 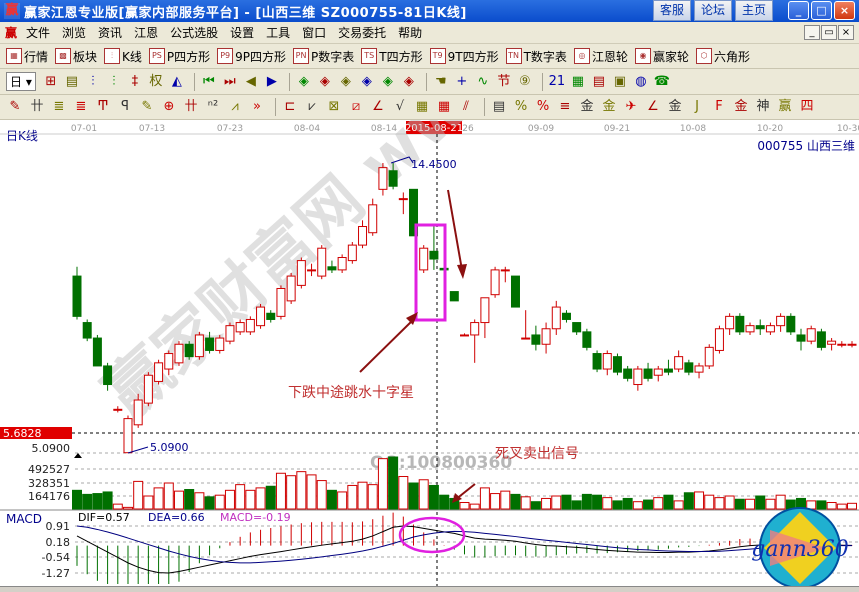 I want to click on menu-browse: 浏览, so click(x=74, y=33).